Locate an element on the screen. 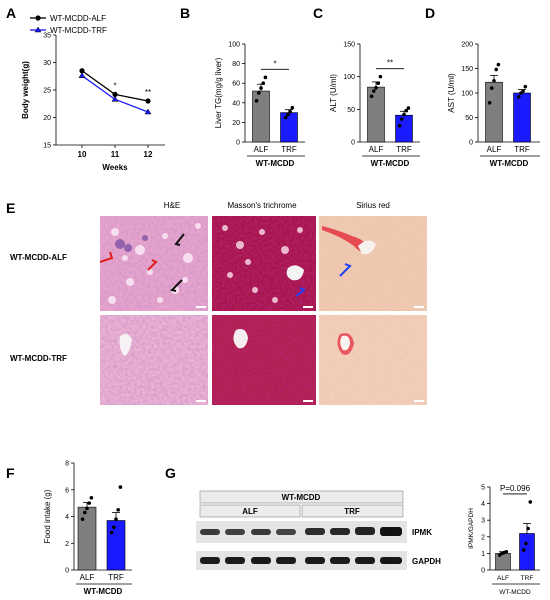  histology-col-sirius: Sirius red is located at coordinates (373, 205).